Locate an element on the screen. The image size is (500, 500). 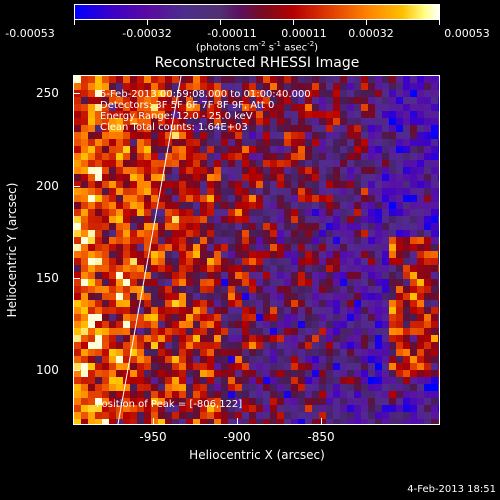
info-counts: Clean Total counts: 1.64E+03 is located at coordinates (174, 127).